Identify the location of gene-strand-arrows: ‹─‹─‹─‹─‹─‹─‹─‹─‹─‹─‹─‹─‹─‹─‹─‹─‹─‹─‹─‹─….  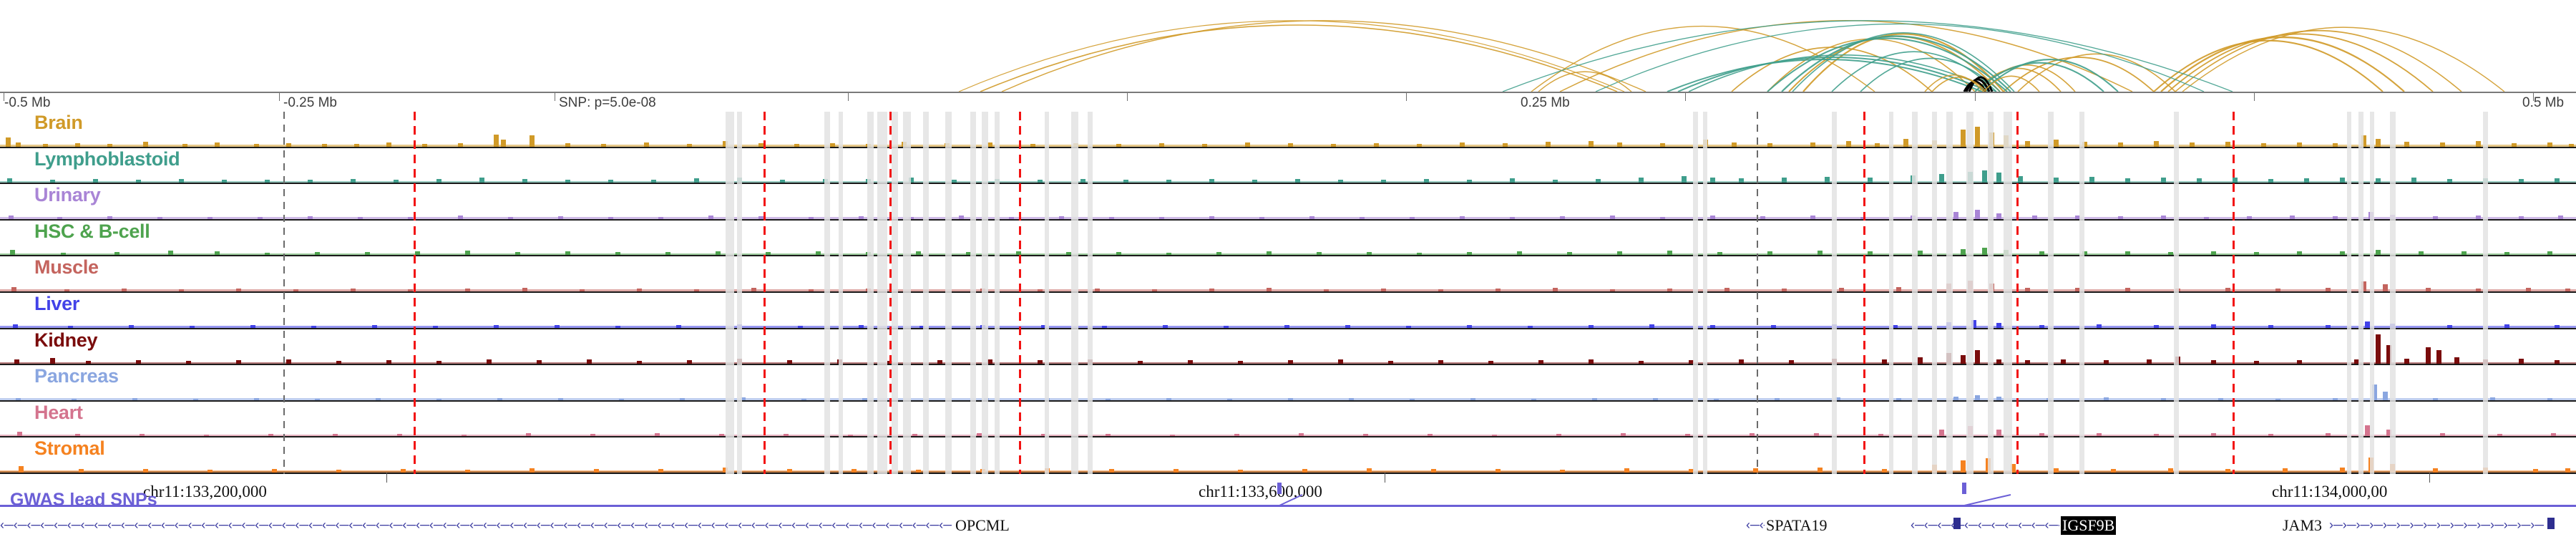
(476, 524).